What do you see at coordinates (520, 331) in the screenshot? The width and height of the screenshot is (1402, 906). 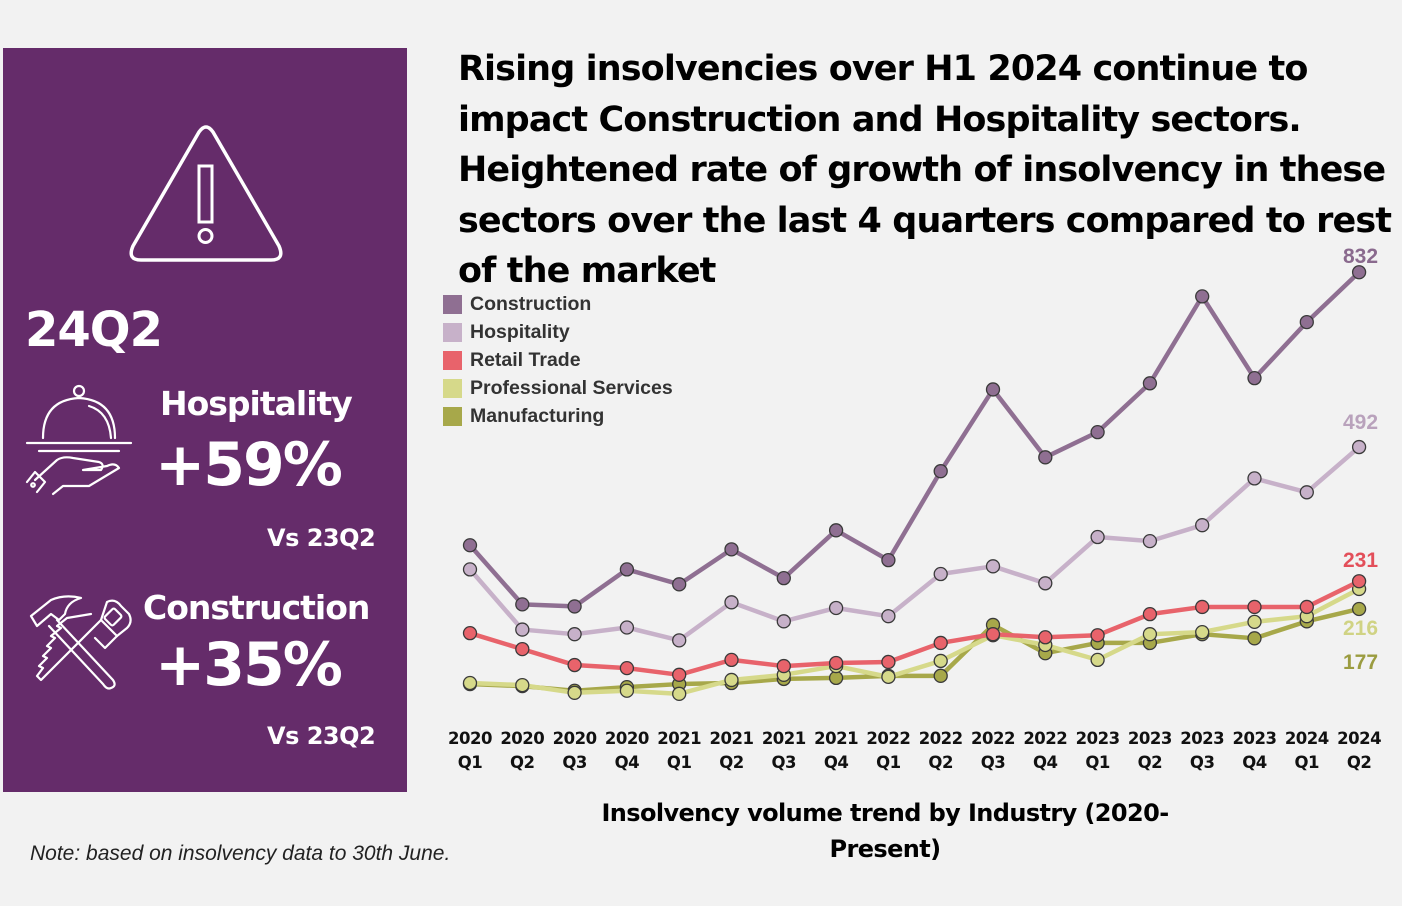 I see `legend-label: Hospitality` at bounding box center [520, 331].